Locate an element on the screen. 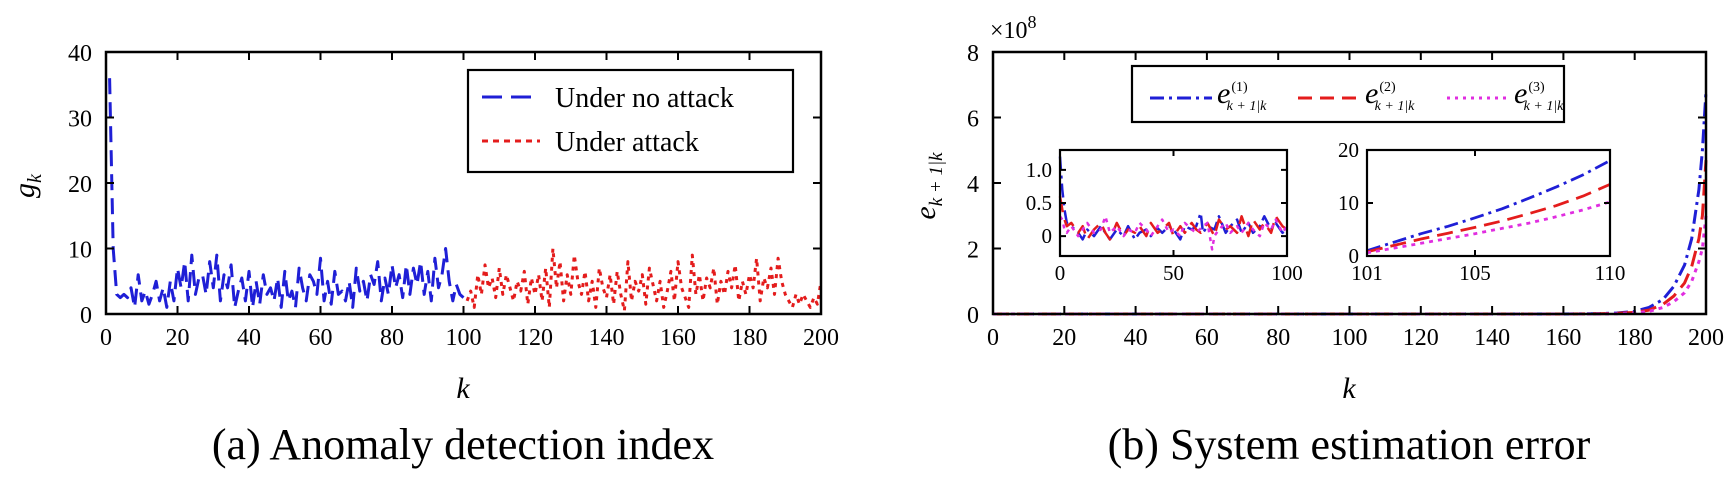 The width and height of the screenshot is (1732, 477). y-tick-label: 2 is located at coordinates (973, 251).